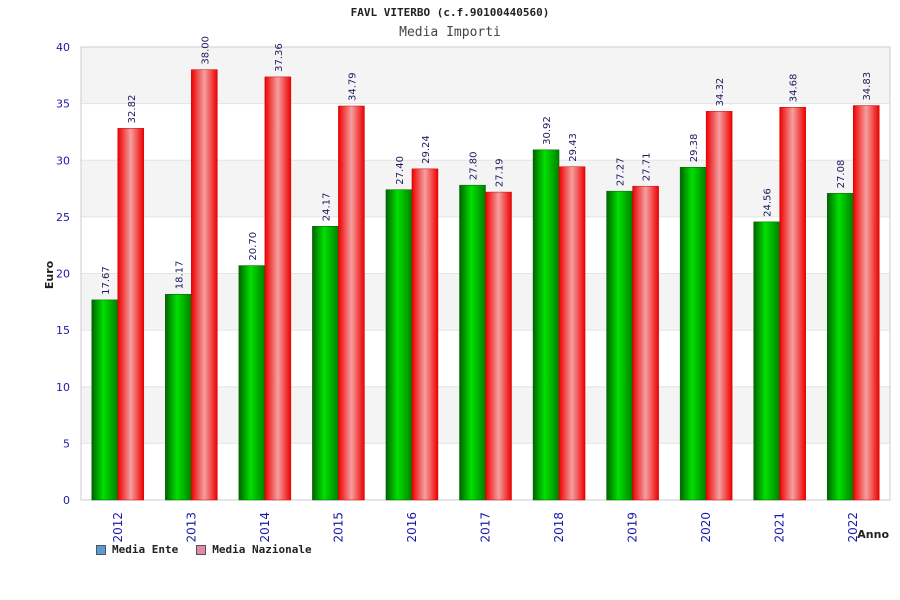 This screenshot has height=600, width=900. What do you see at coordinates (63, 160) in the screenshot?
I see `y-tick-label: 30` at bounding box center [63, 160].